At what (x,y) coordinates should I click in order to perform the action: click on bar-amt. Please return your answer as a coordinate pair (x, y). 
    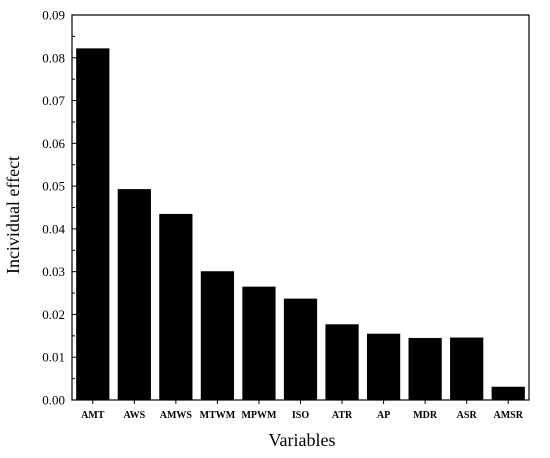
    Looking at the image, I should click on (93, 224).